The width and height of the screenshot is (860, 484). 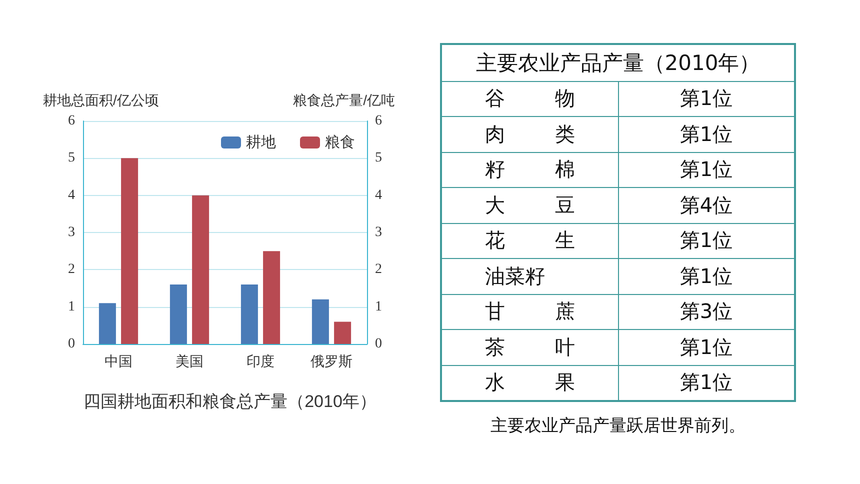 What do you see at coordinates (706, 311) in the screenshot?
I see `text: 第3位` at bounding box center [706, 311].